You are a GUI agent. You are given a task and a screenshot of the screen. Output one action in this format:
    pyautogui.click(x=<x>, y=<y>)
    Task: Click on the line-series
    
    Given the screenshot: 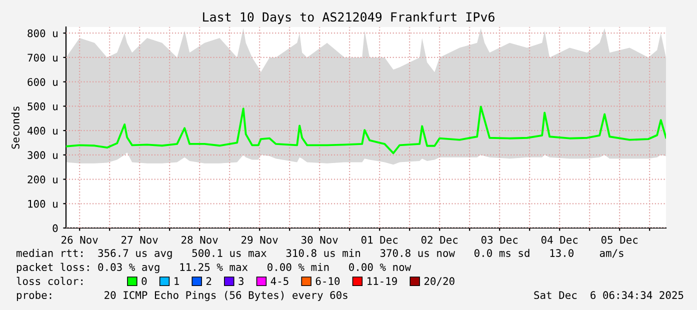 What is the action you would take?
    pyautogui.click(x=366, y=130)
    